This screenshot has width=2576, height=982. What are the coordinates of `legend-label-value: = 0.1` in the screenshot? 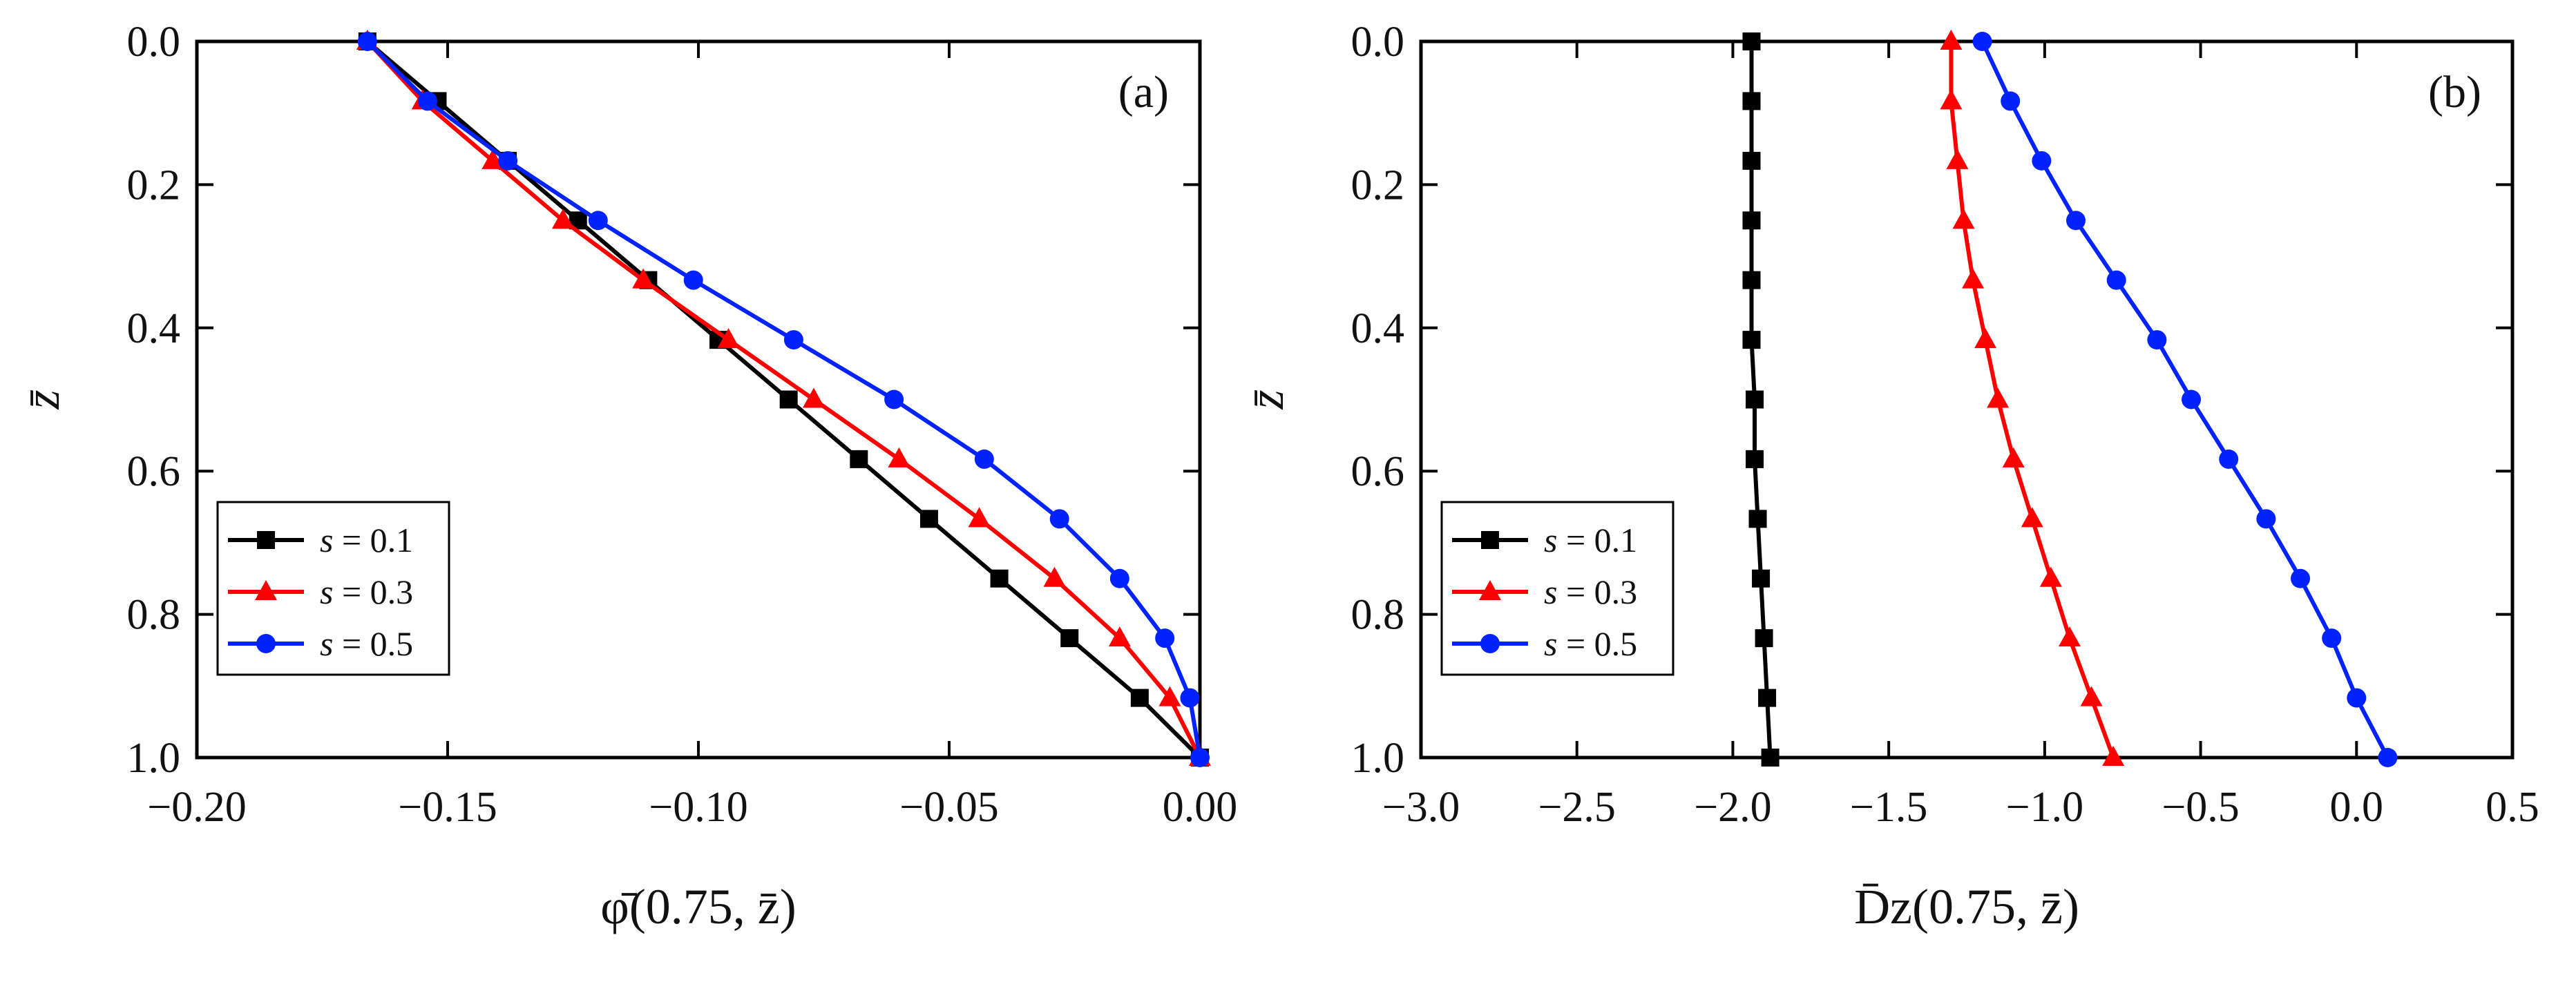 It's located at (373, 540).